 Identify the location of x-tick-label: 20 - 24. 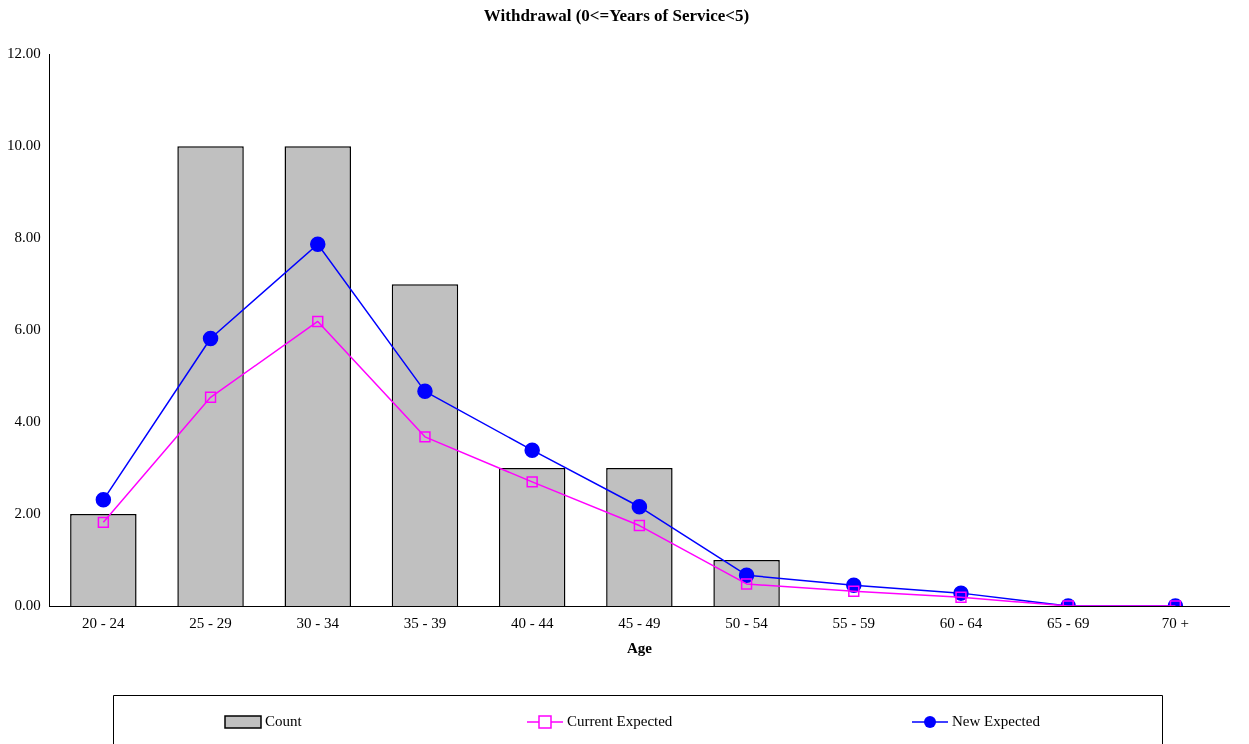
(104, 622).